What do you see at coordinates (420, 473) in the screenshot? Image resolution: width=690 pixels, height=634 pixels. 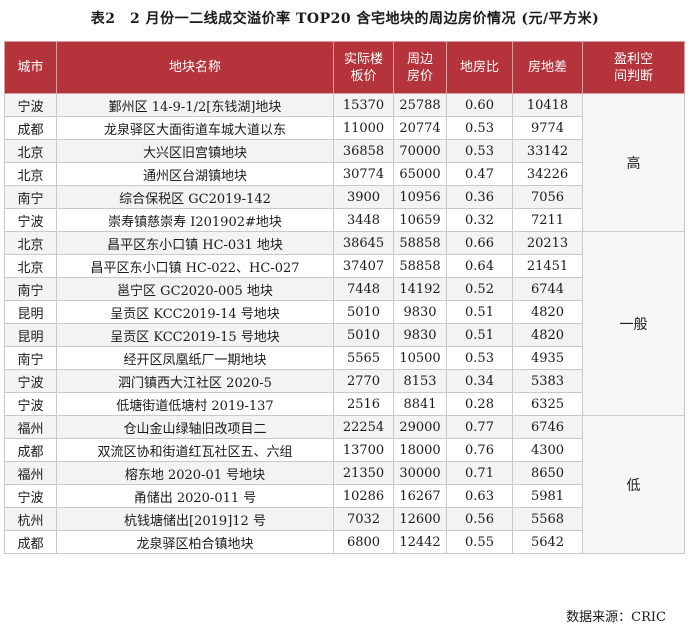 I see `cell-around: 30000` at bounding box center [420, 473].